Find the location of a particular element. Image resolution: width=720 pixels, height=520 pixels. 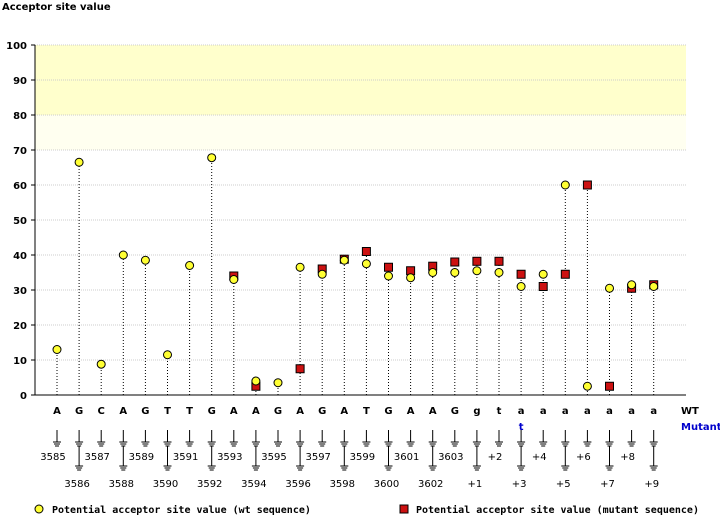

y-tick-label: 80 is located at coordinates (20, 116).